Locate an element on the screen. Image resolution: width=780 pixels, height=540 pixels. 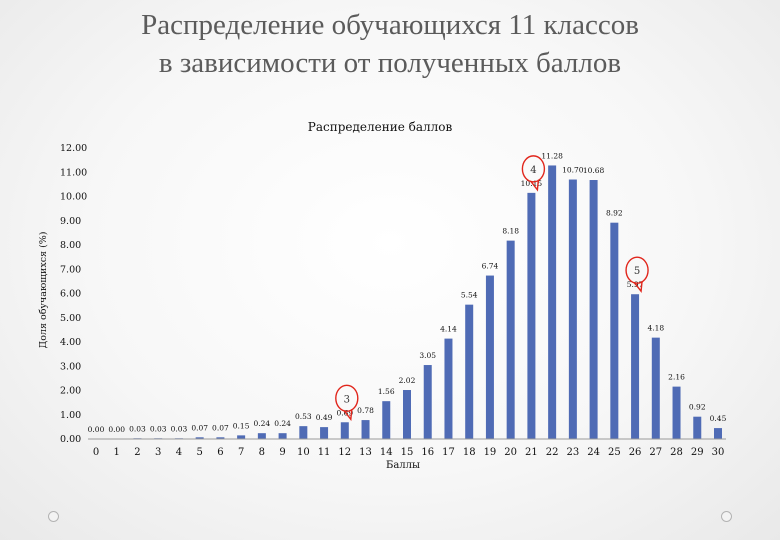
annotation-label: 3 is located at coordinates (347, 399).